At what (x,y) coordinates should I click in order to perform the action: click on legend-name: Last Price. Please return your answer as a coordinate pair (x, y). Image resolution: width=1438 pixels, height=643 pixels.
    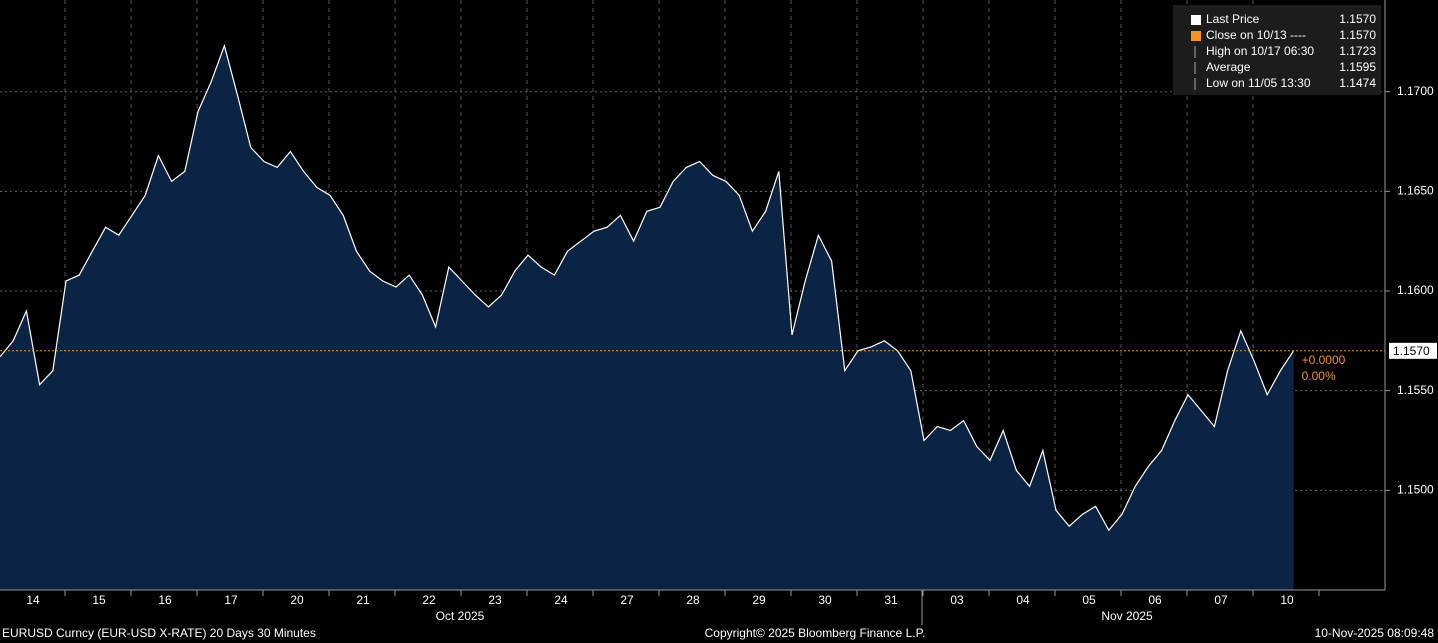
    Looking at the image, I should click on (1233, 19).